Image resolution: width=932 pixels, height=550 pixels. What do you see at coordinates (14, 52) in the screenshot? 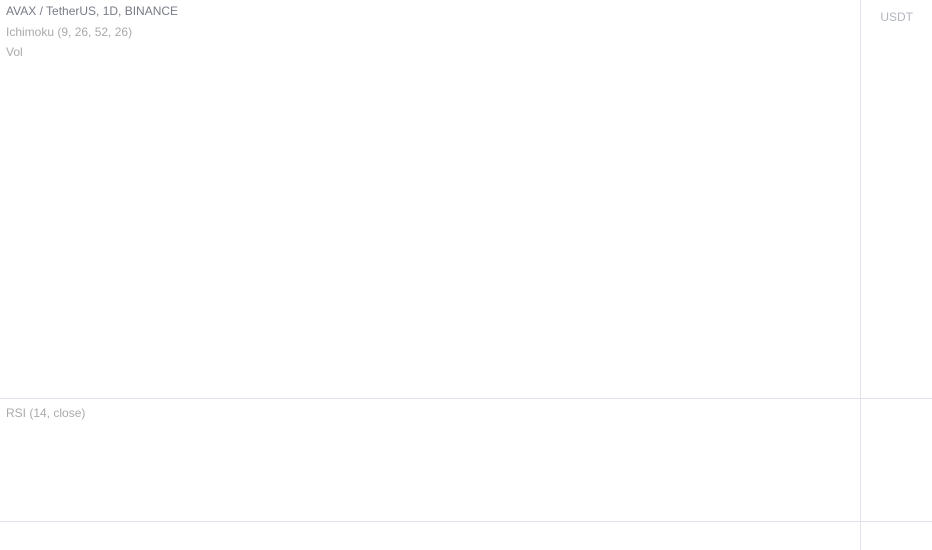
I see `indicator-legend: Vol` at bounding box center [14, 52].